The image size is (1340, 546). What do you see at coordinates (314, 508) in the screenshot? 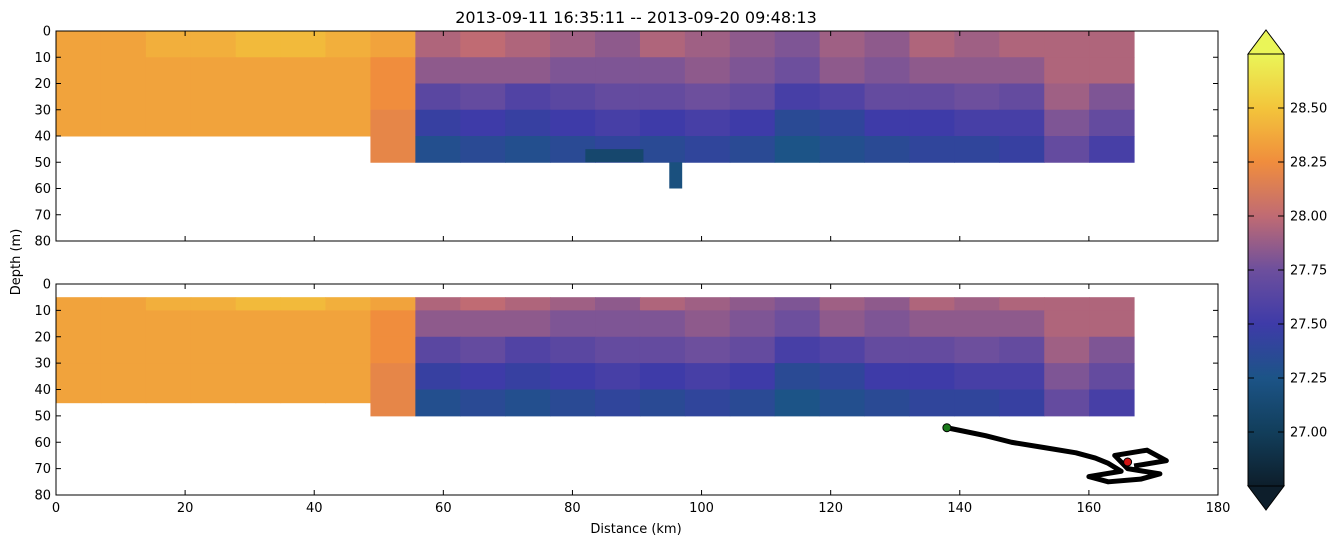
I see `x-tick-label: 40` at bounding box center [314, 508].